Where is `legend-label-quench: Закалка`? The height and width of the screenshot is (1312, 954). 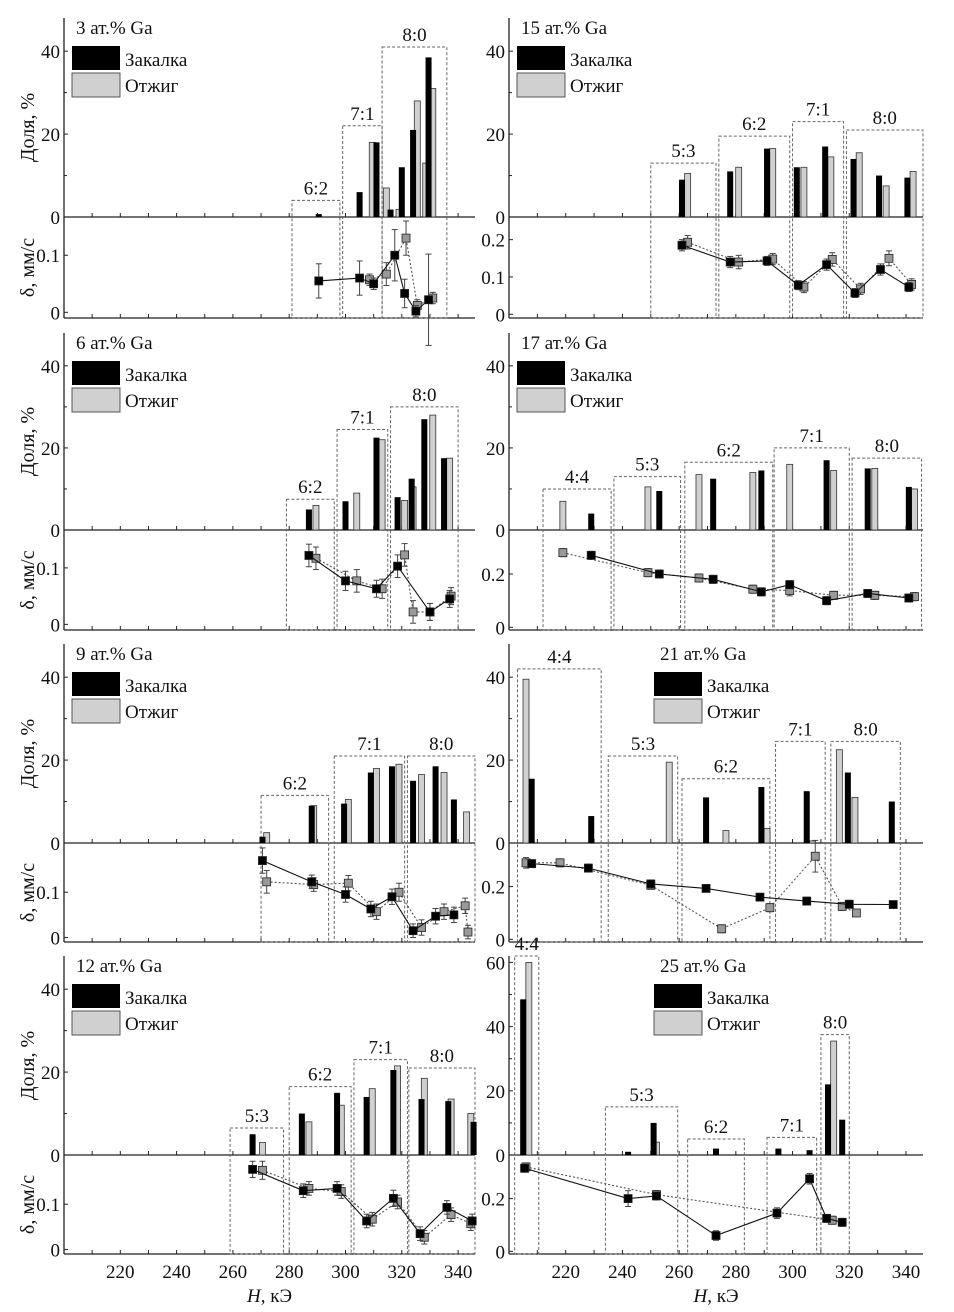
legend-label-quench: Закалка is located at coordinates (156, 375).